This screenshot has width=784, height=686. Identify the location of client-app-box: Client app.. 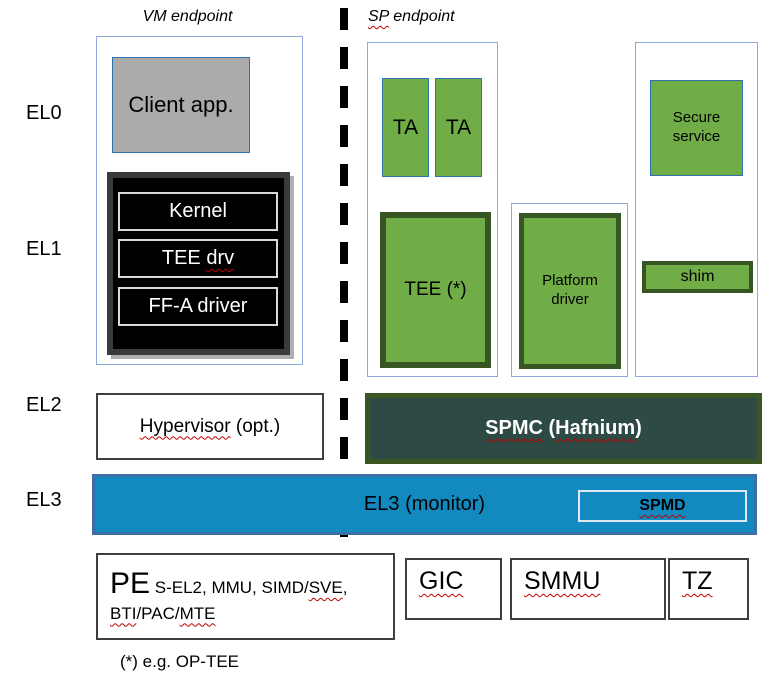
(181, 105).